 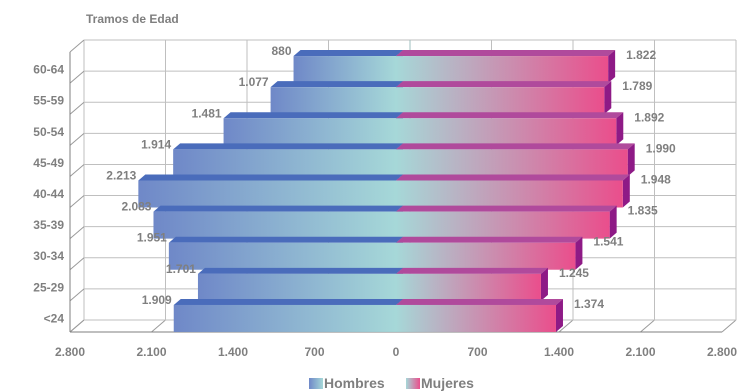 I want to click on bar-mujeres-45-49-top, so click(x=515, y=146).